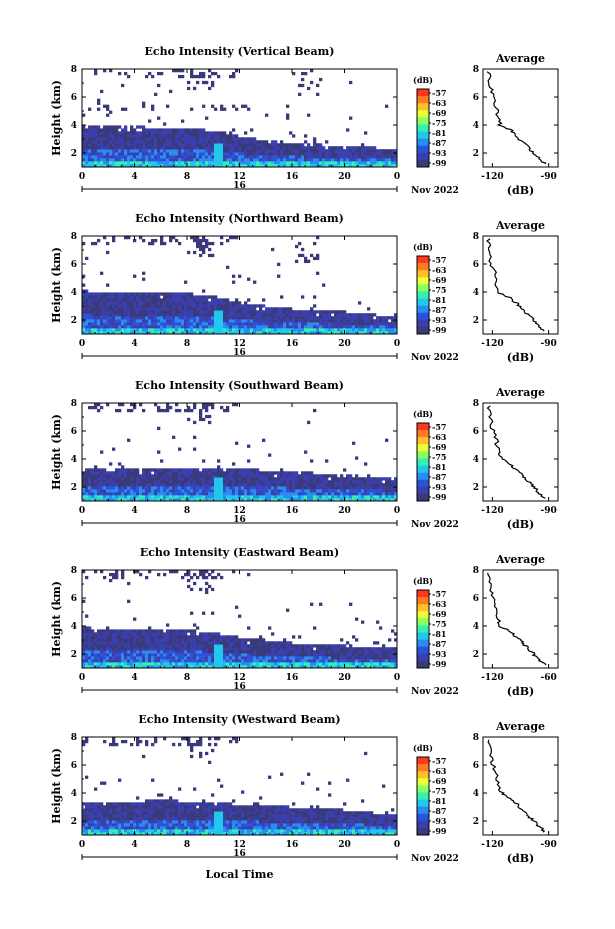  What do you see at coordinates (397, 344) in the screenshot?
I see `x-tick-label: 0` at bounding box center [397, 344].